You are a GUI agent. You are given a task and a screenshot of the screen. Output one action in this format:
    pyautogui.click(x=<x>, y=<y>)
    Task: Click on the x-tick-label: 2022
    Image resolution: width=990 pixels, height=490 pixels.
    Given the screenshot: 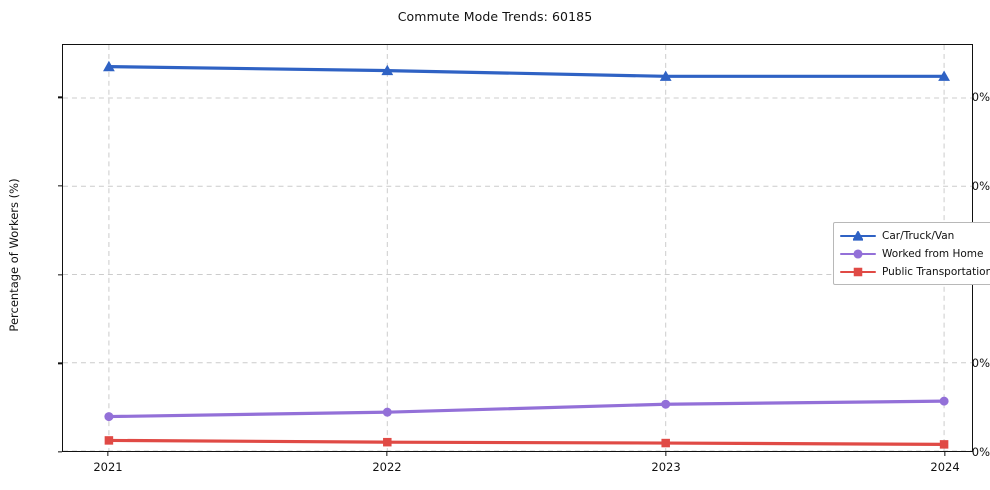 What is the action you would take?
    pyautogui.click(x=387, y=467)
    